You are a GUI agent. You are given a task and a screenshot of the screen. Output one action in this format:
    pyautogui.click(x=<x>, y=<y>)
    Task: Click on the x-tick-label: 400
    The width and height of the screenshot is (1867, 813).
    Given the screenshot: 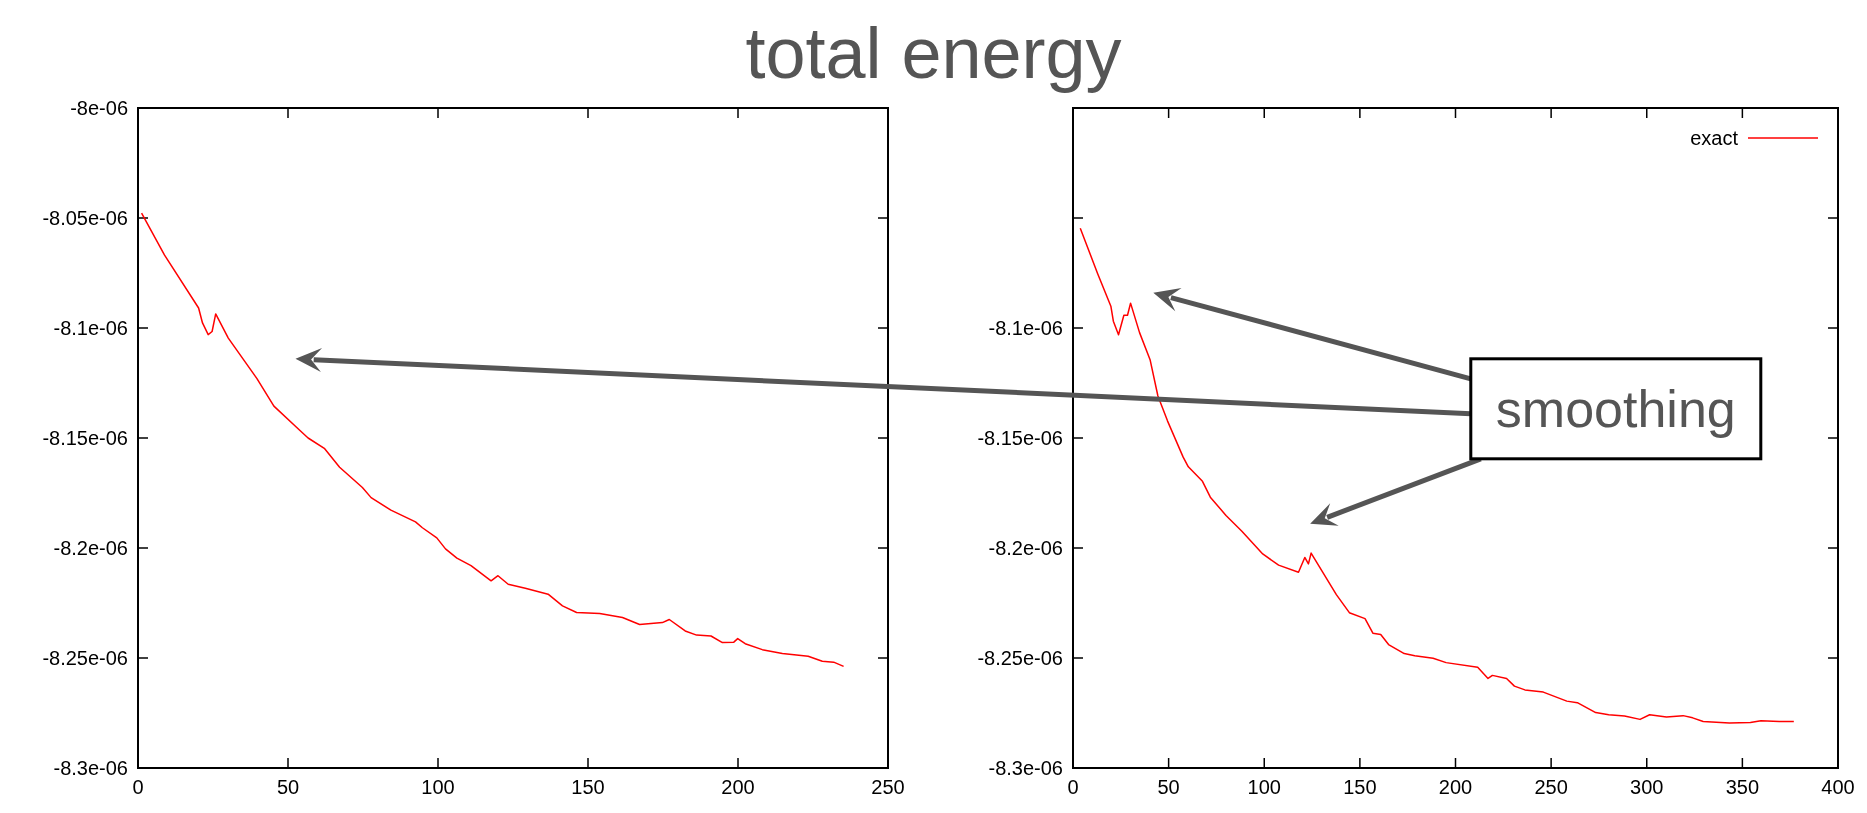 What is the action you would take?
    pyautogui.click(x=1838, y=787)
    